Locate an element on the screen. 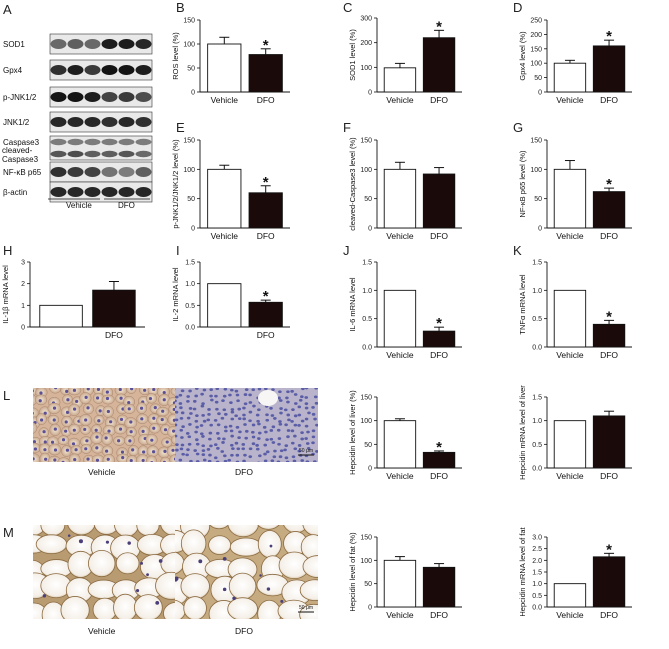 The image size is (669, 649). liver-vehicle-label: Vehicle is located at coordinates (102, 472).